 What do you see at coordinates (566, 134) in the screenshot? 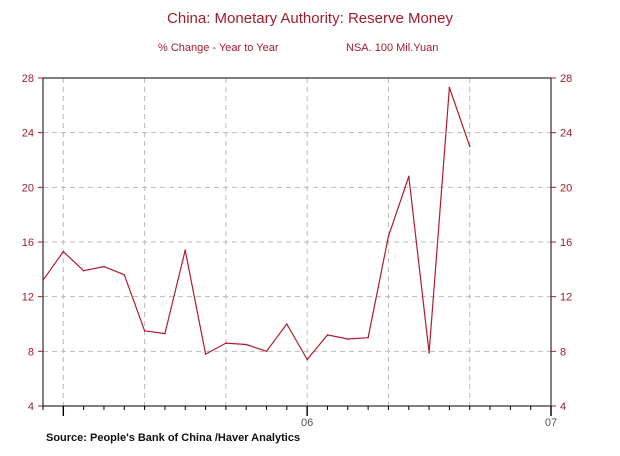
I see `y-tick-label-right: 24` at bounding box center [566, 134].